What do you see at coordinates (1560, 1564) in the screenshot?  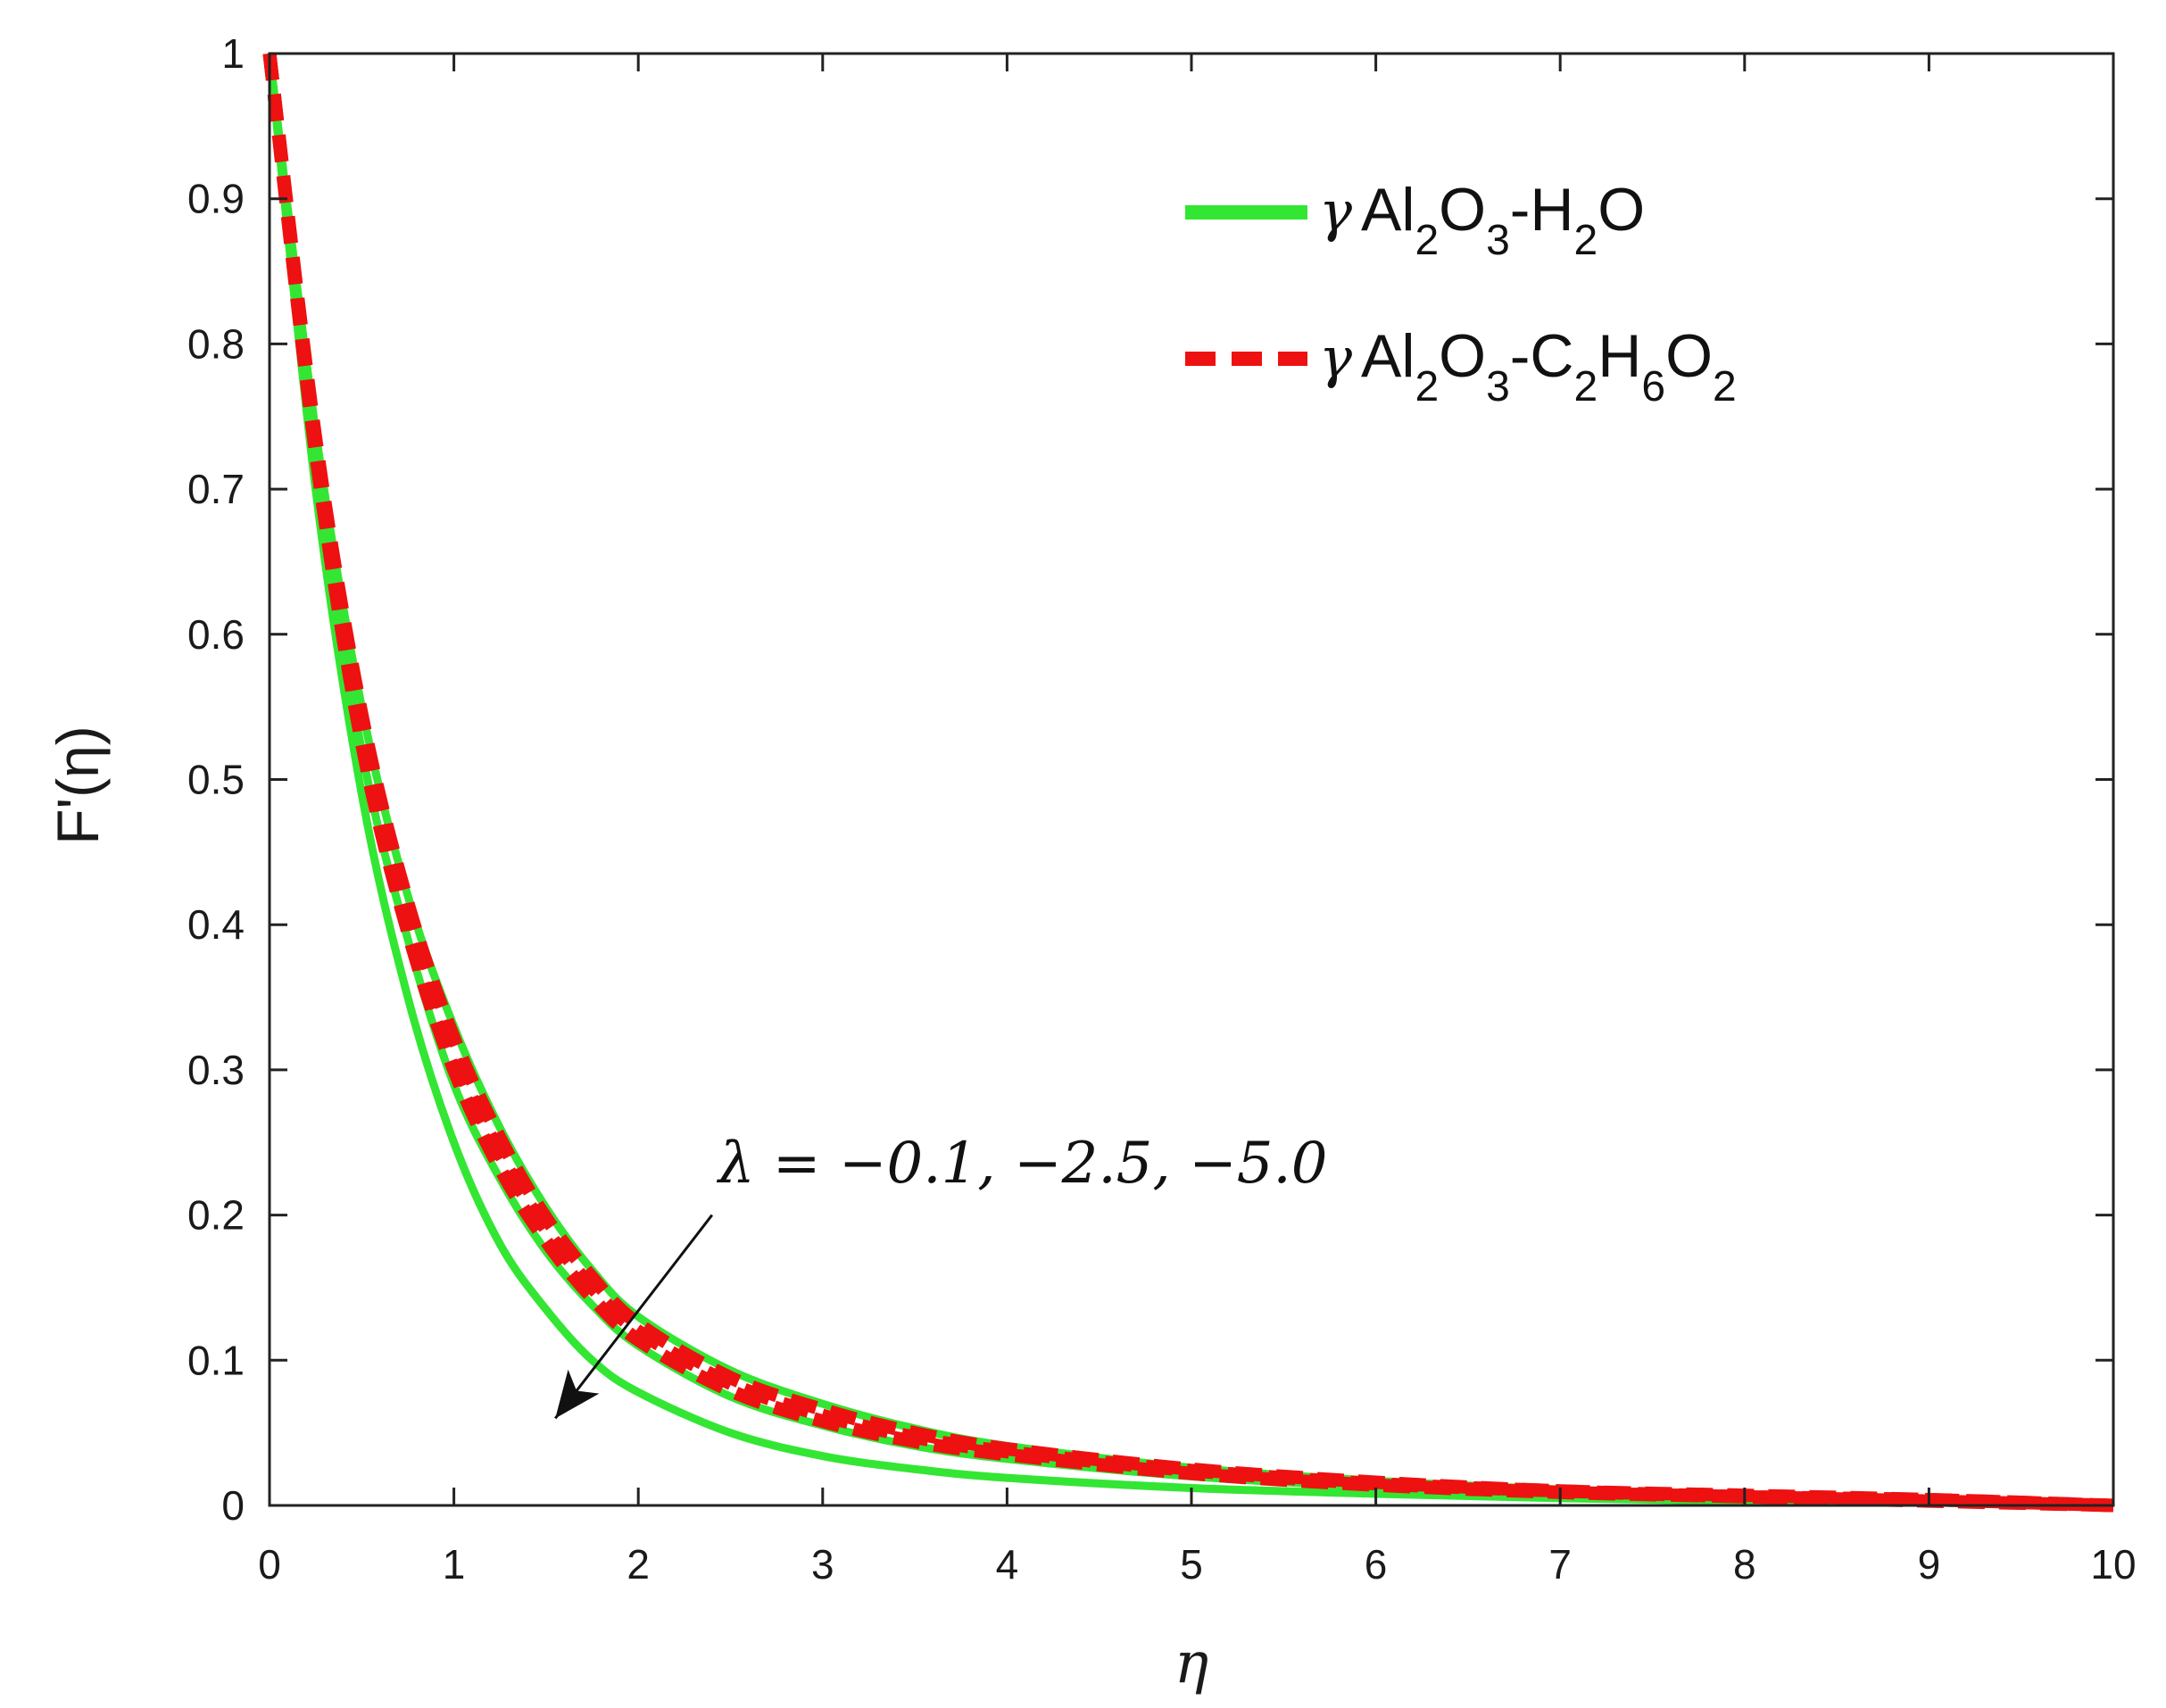 I see `x-tick-label: 7` at bounding box center [1560, 1564].